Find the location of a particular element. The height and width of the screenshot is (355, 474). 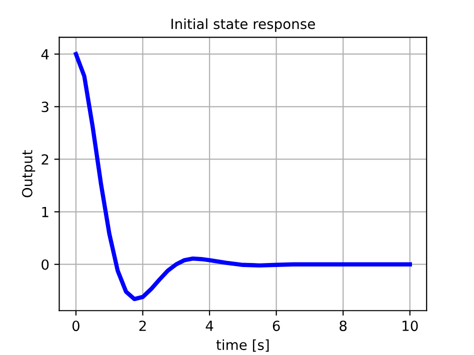

x-tick-label: 6 is located at coordinates (276, 326).